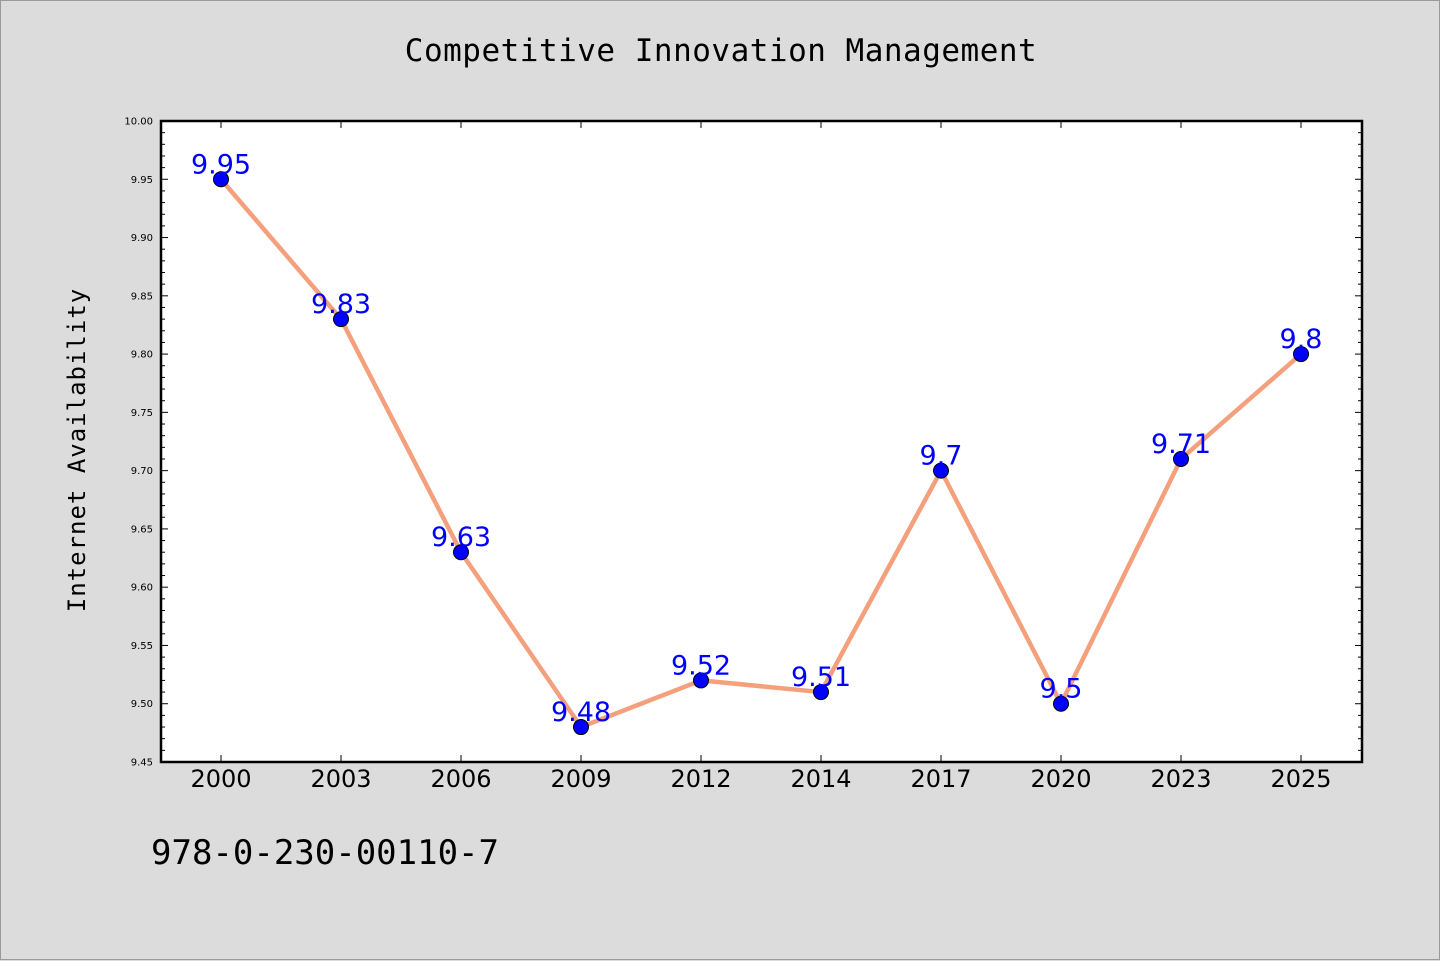 The height and width of the screenshot is (961, 1440). Describe the element at coordinates (340, 779) in the screenshot. I see `x-tick-label: 2003` at that location.